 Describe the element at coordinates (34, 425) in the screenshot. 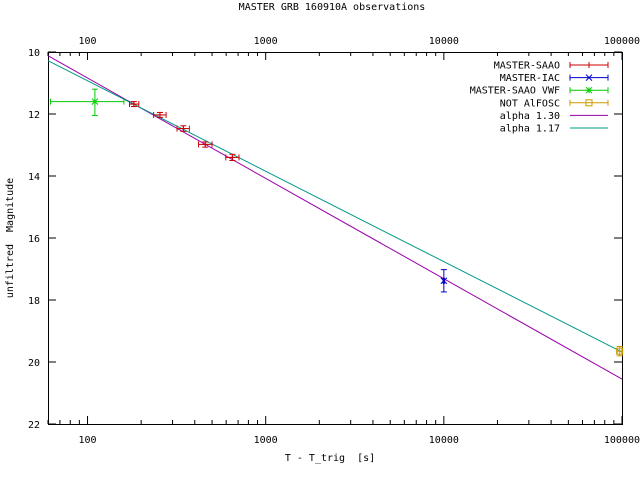

I see `y-tick-label: 22` at that location.